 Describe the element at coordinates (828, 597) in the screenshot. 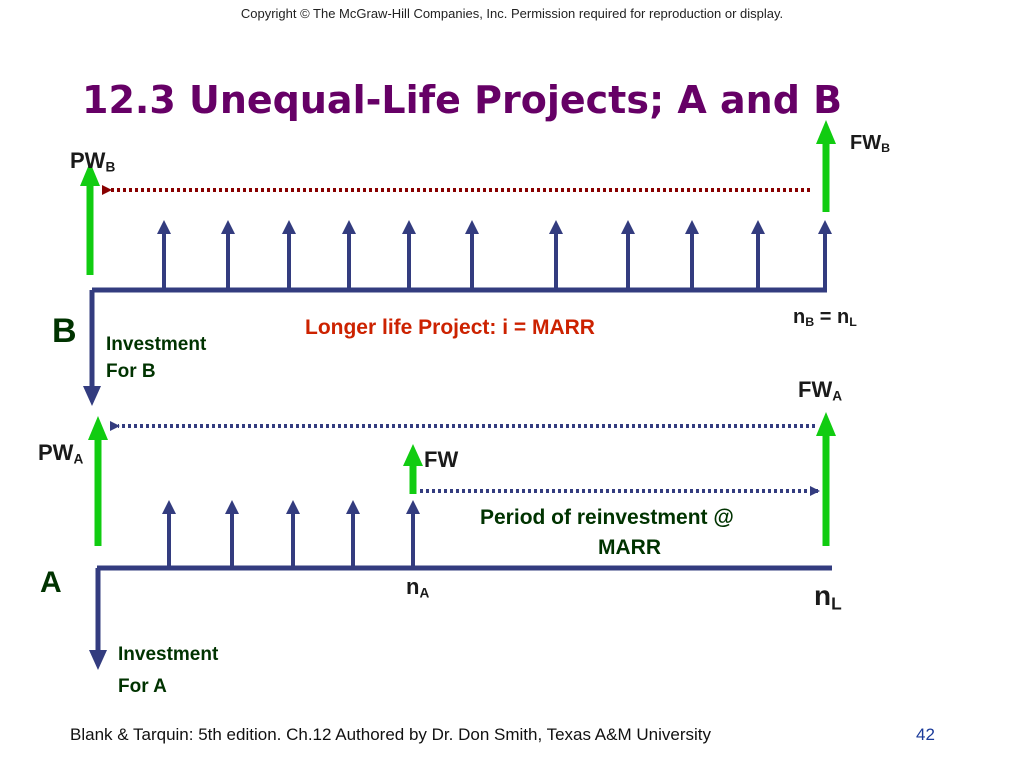

I see `nl-label: nL` at that location.